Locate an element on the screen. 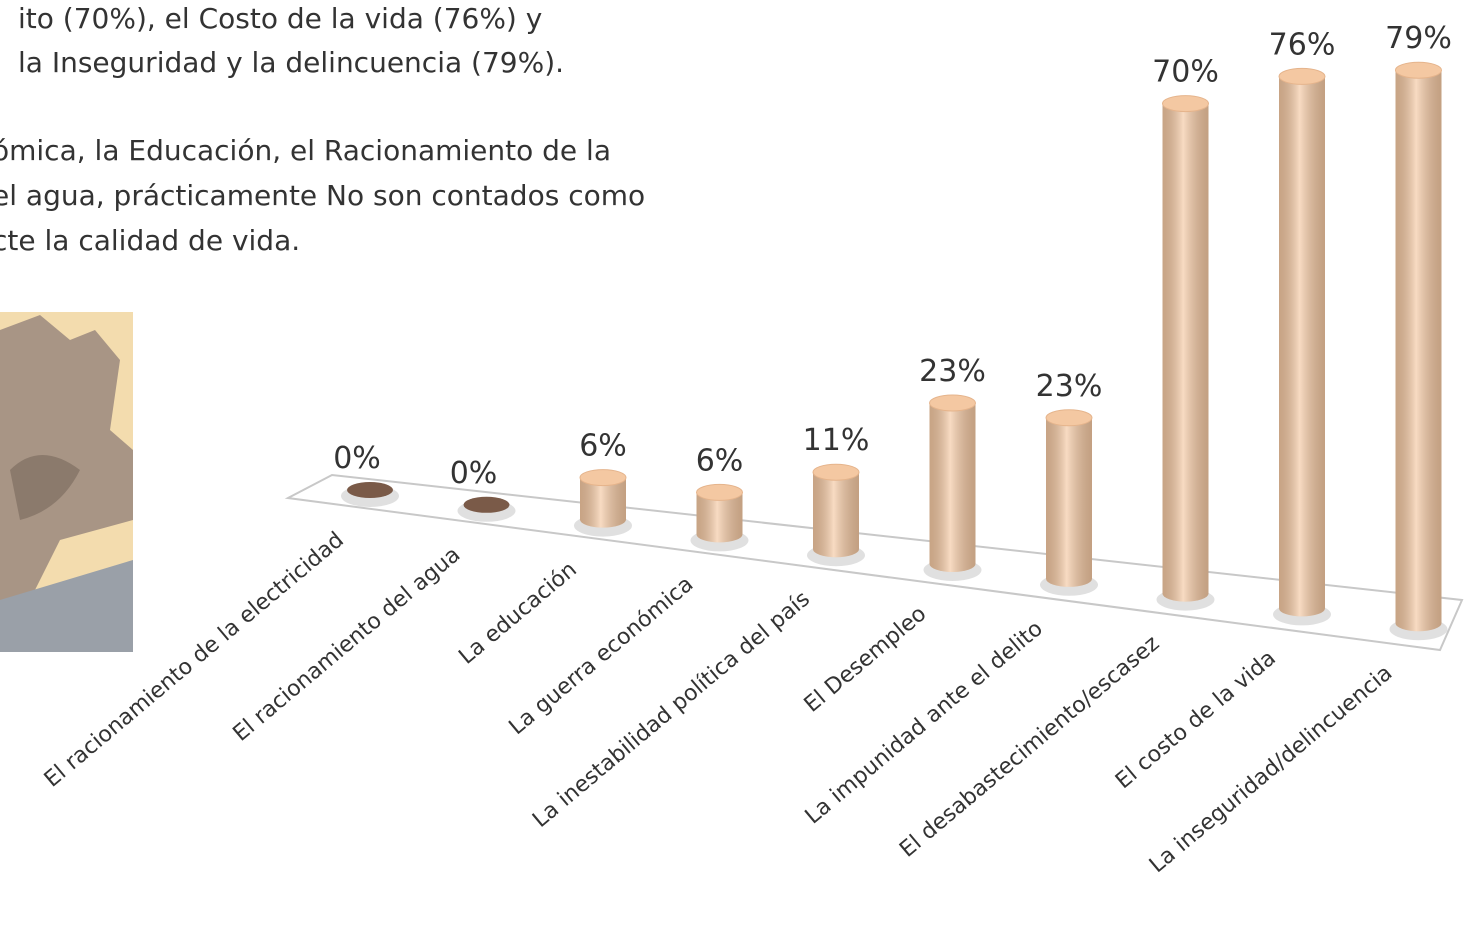  value-label: 11% is located at coordinates (836, 440).